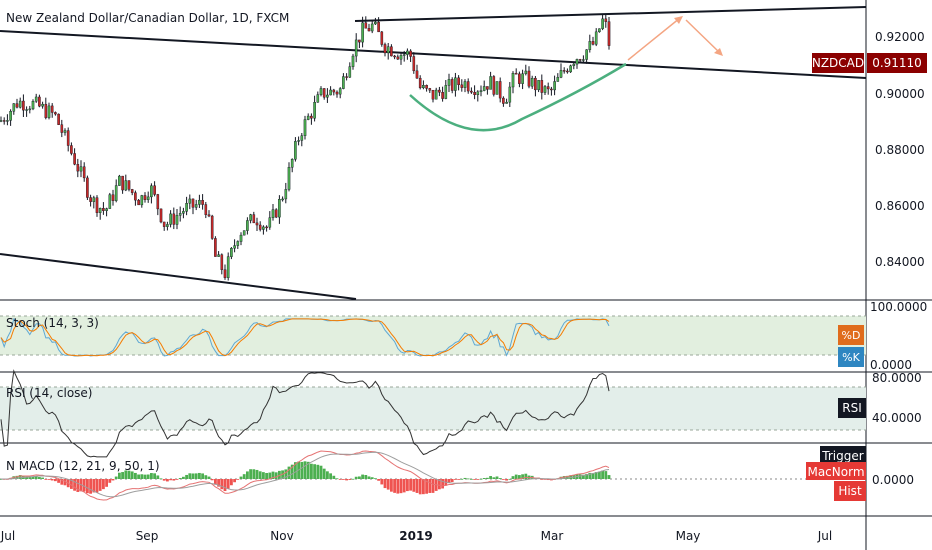 This screenshot has width=932, height=550. Describe the element at coordinates (610, 14) in the screenshot. I see `resistance-trendline` at that location.